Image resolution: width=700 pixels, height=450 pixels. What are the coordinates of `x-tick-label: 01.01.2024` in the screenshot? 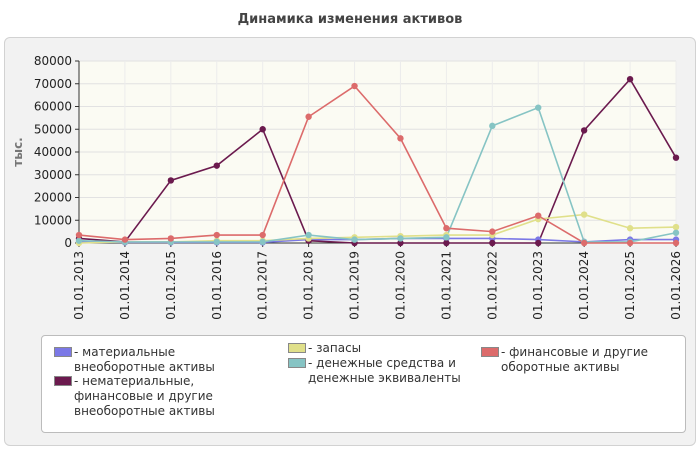 It's located at (584, 285).